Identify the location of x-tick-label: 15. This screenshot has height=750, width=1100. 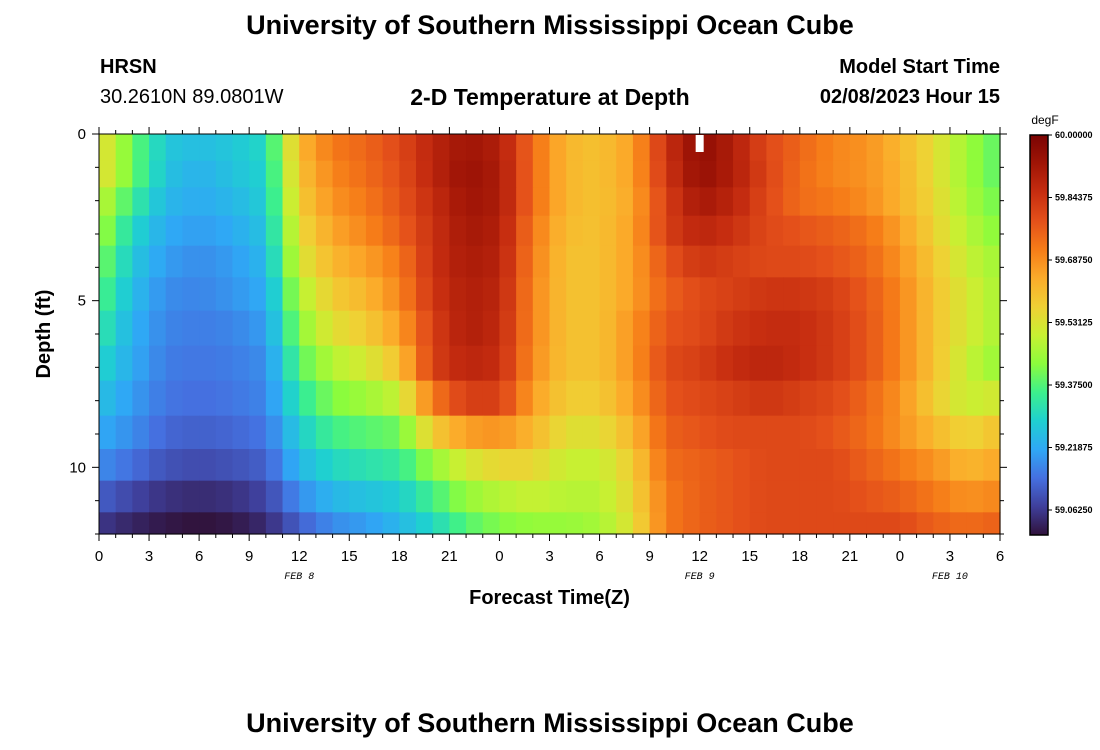
(749, 556).